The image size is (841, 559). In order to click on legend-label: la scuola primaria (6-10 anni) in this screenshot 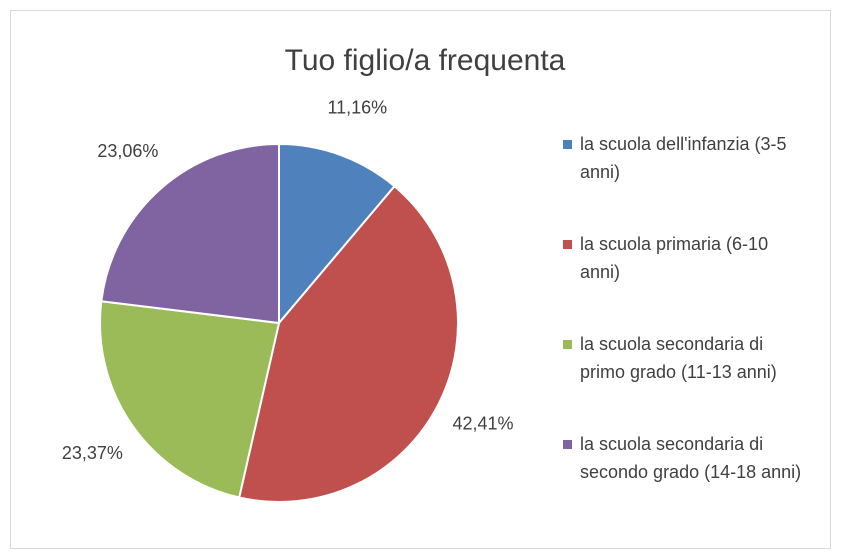, I will do `click(674, 258)`.